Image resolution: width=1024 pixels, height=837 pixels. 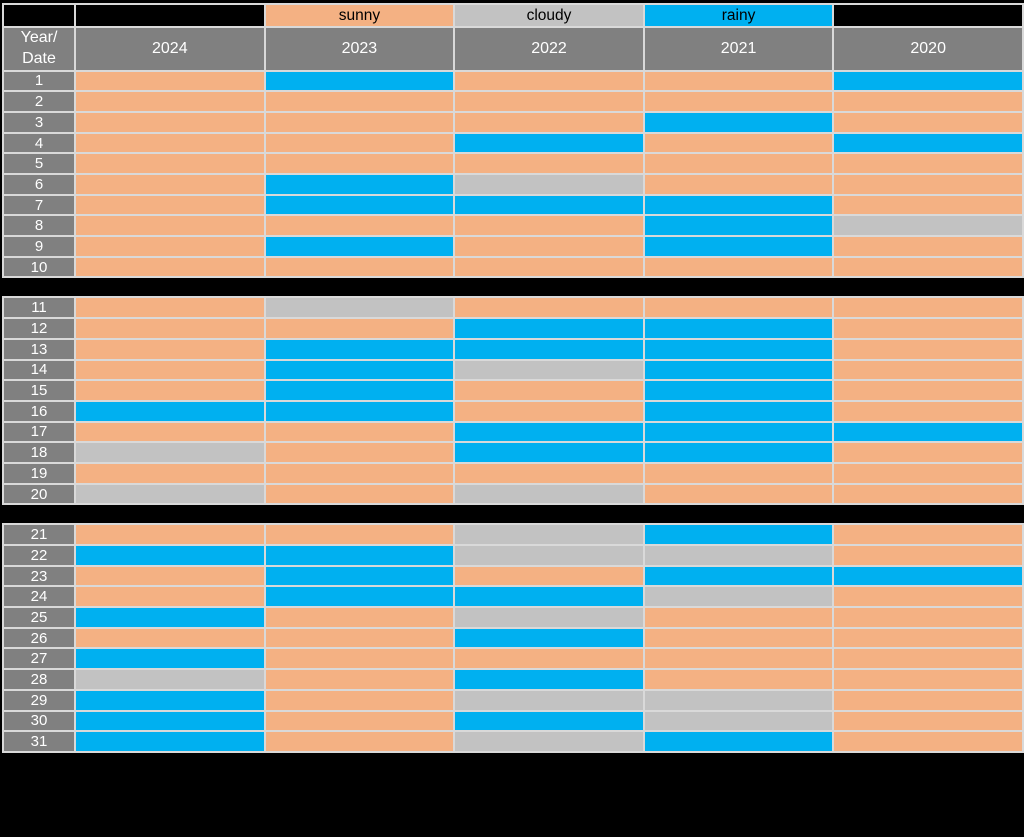 I want to click on table-row: 28, so click(x=513, y=679).